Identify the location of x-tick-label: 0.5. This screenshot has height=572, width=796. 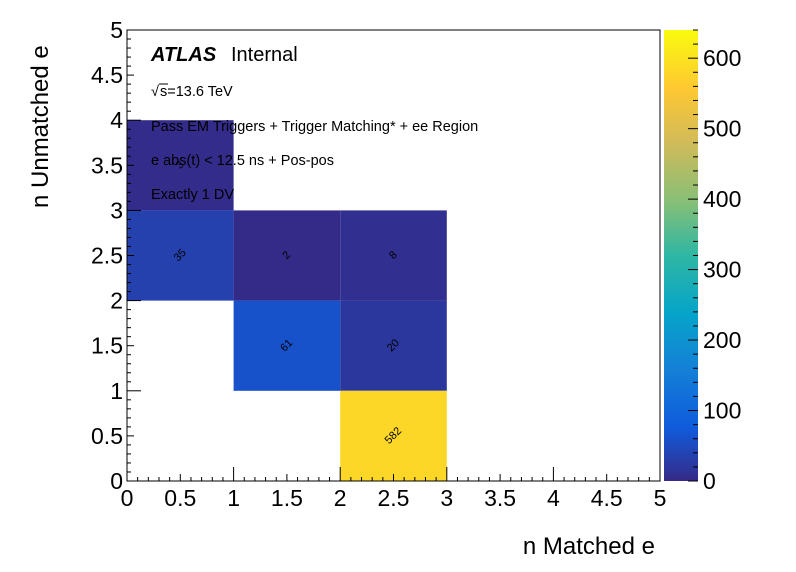
(180, 498).